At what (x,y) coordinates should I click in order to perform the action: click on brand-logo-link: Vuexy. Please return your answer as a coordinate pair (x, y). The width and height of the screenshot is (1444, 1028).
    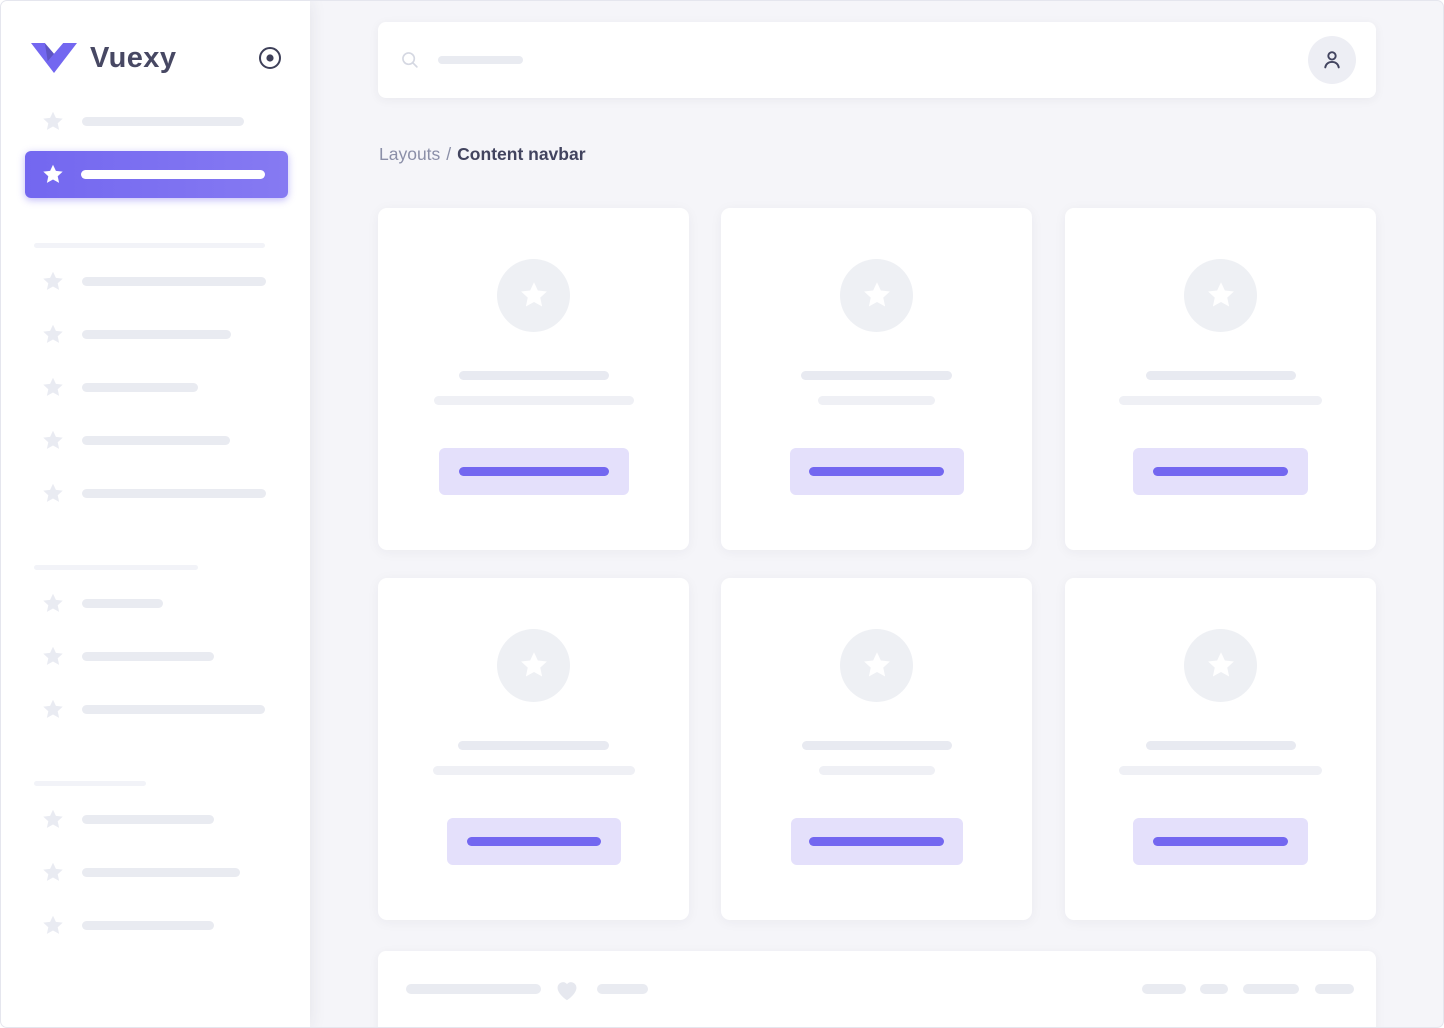
    Looking at the image, I should click on (103, 58).